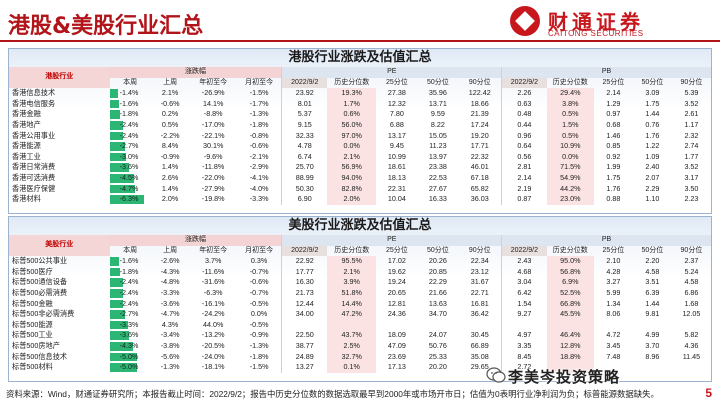  Describe the element at coordinates (524, 272) in the screenshot. I see `us-cell-pb: 4.68` at that location.